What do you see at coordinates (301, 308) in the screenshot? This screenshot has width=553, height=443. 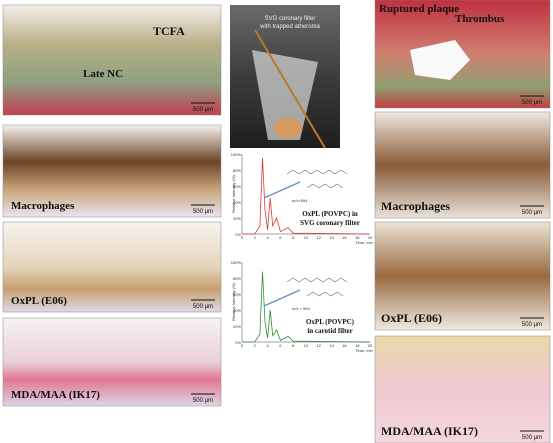 I see `mz-label: m/z = 594` at bounding box center [301, 308].